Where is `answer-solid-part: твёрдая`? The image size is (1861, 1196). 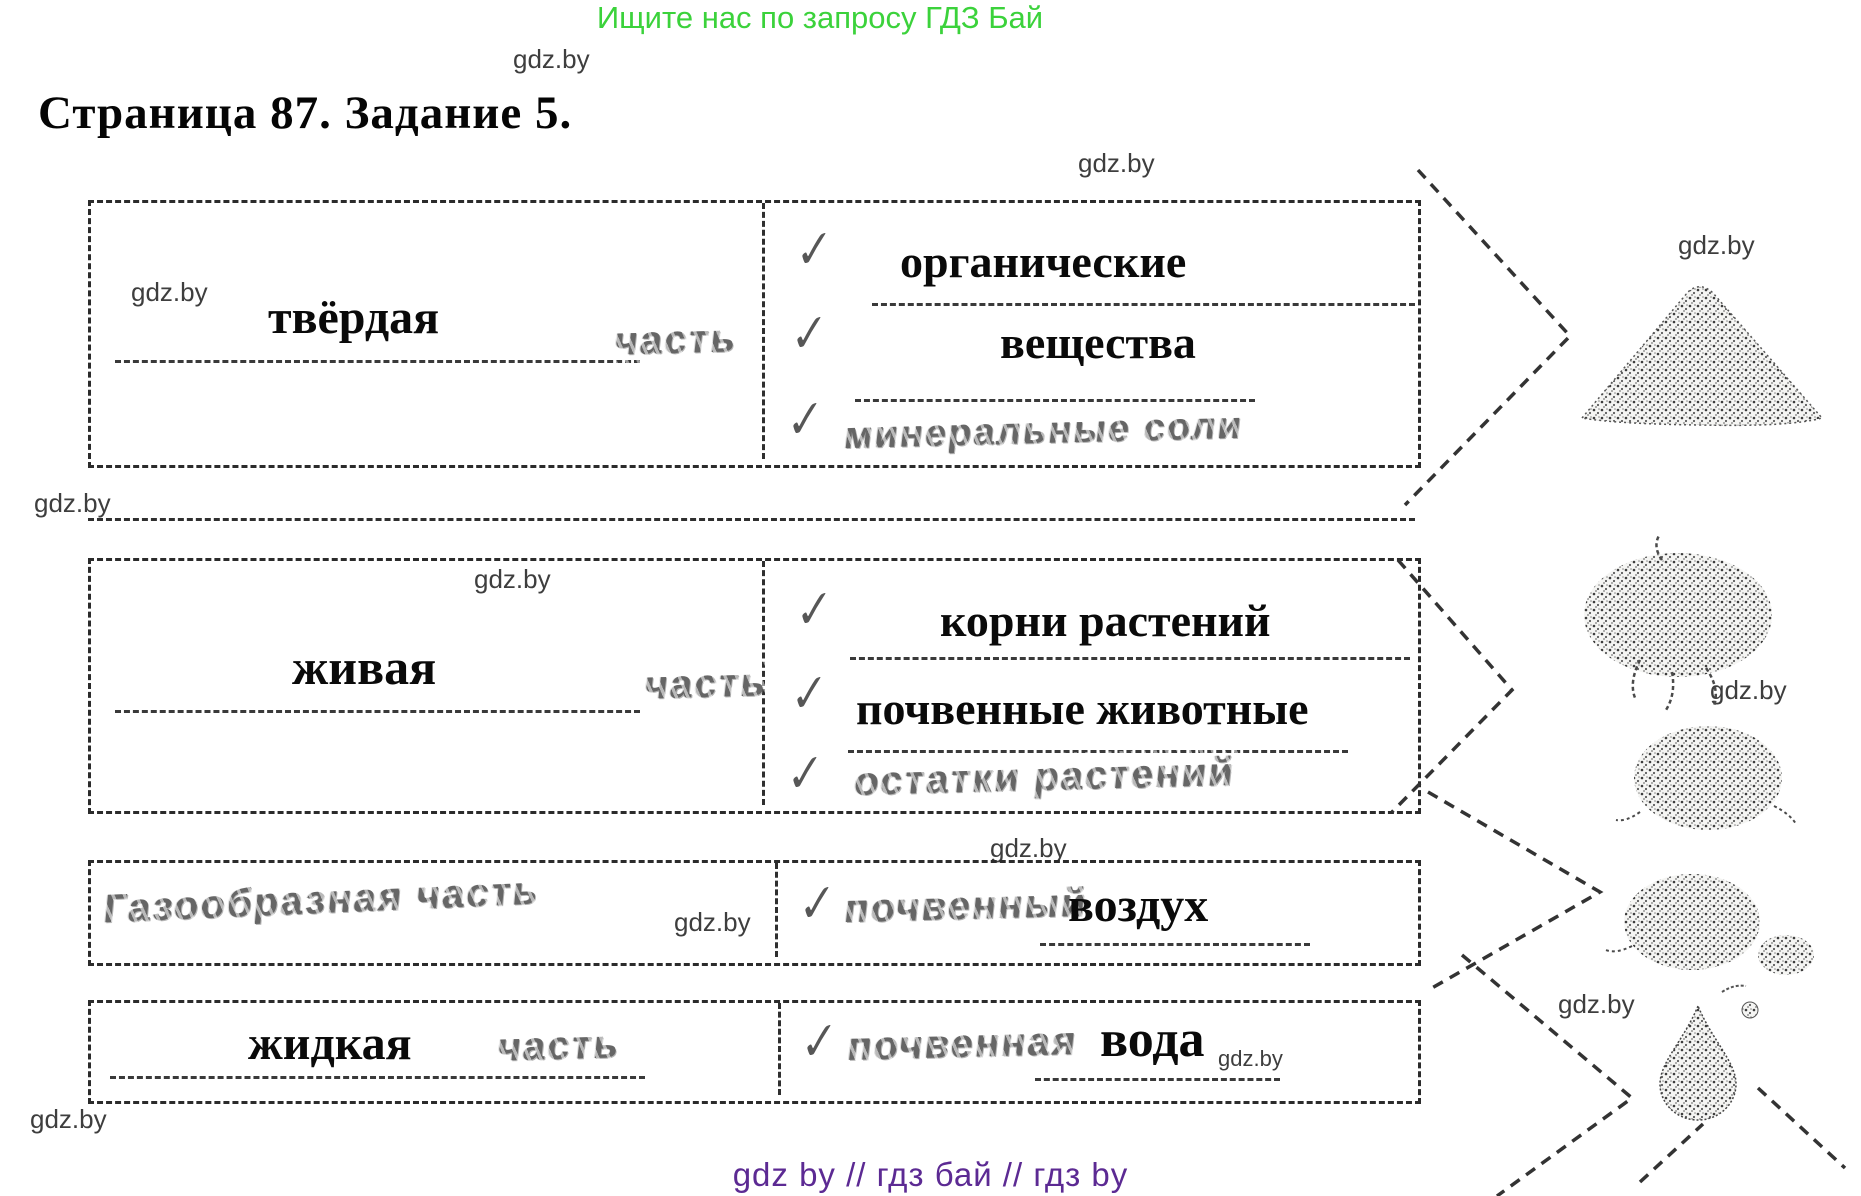
answer-solid-part: твёрдая is located at coordinates (354, 317).